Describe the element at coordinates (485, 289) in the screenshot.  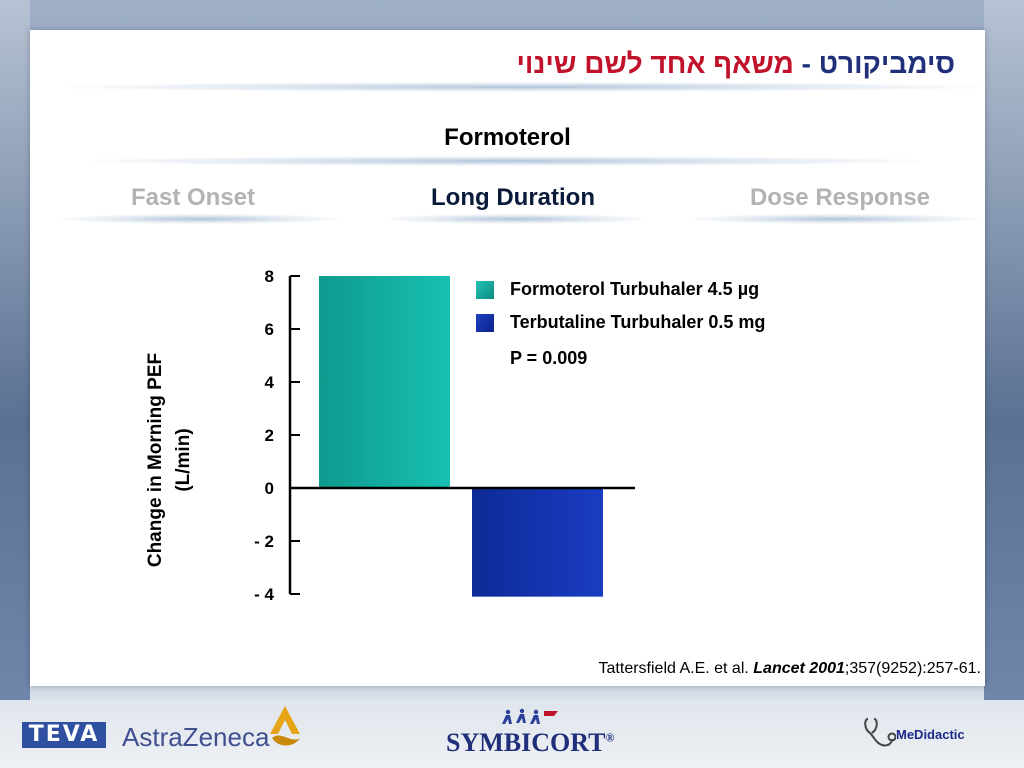
I see `legend-swatch-formoterol` at that location.